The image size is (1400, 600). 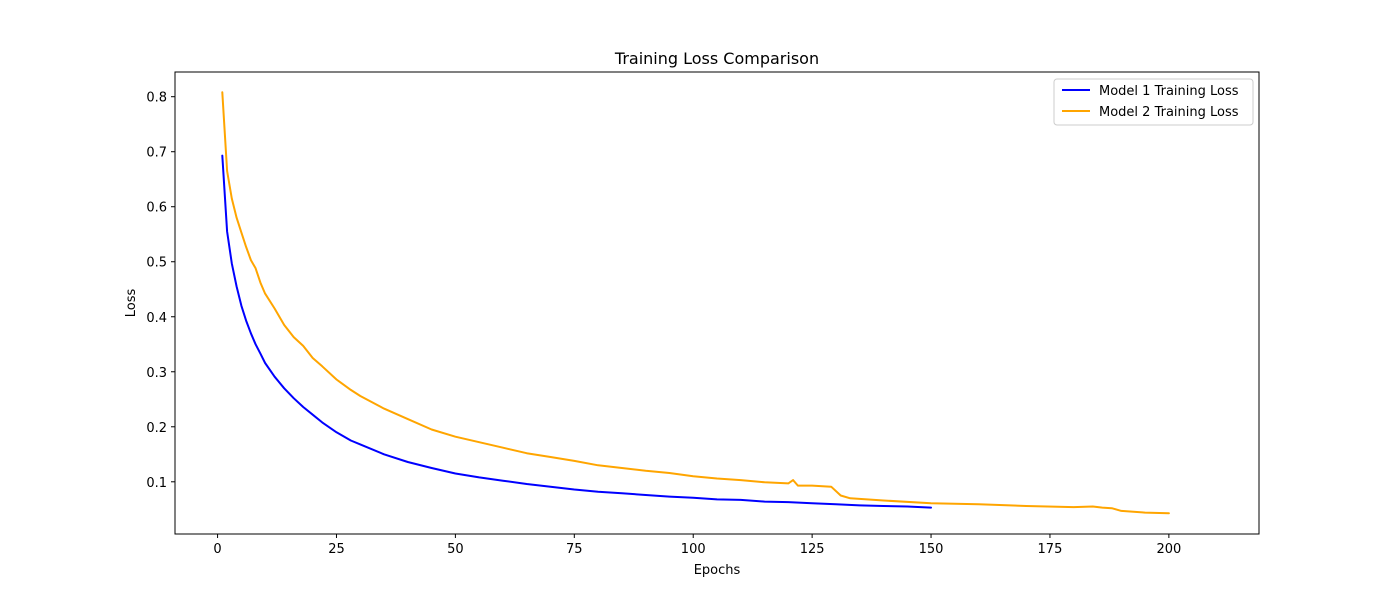 I want to click on y-tick-label: 0.3, so click(x=156, y=373).